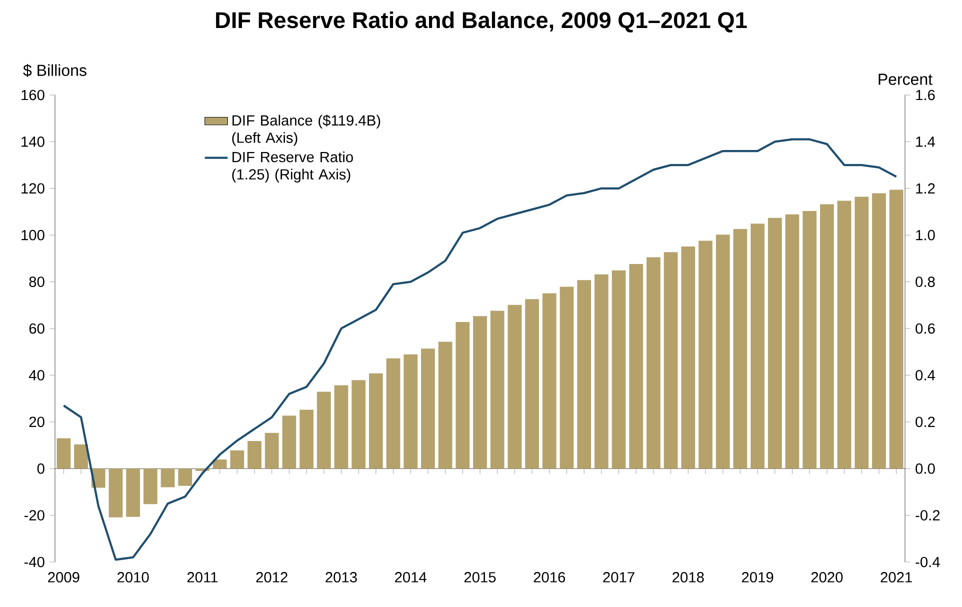 The image size is (962, 607). What do you see at coordinates (33, 141) in the screenshot?
I see `y-tick-label: 140` at bounding box center [33, 141].